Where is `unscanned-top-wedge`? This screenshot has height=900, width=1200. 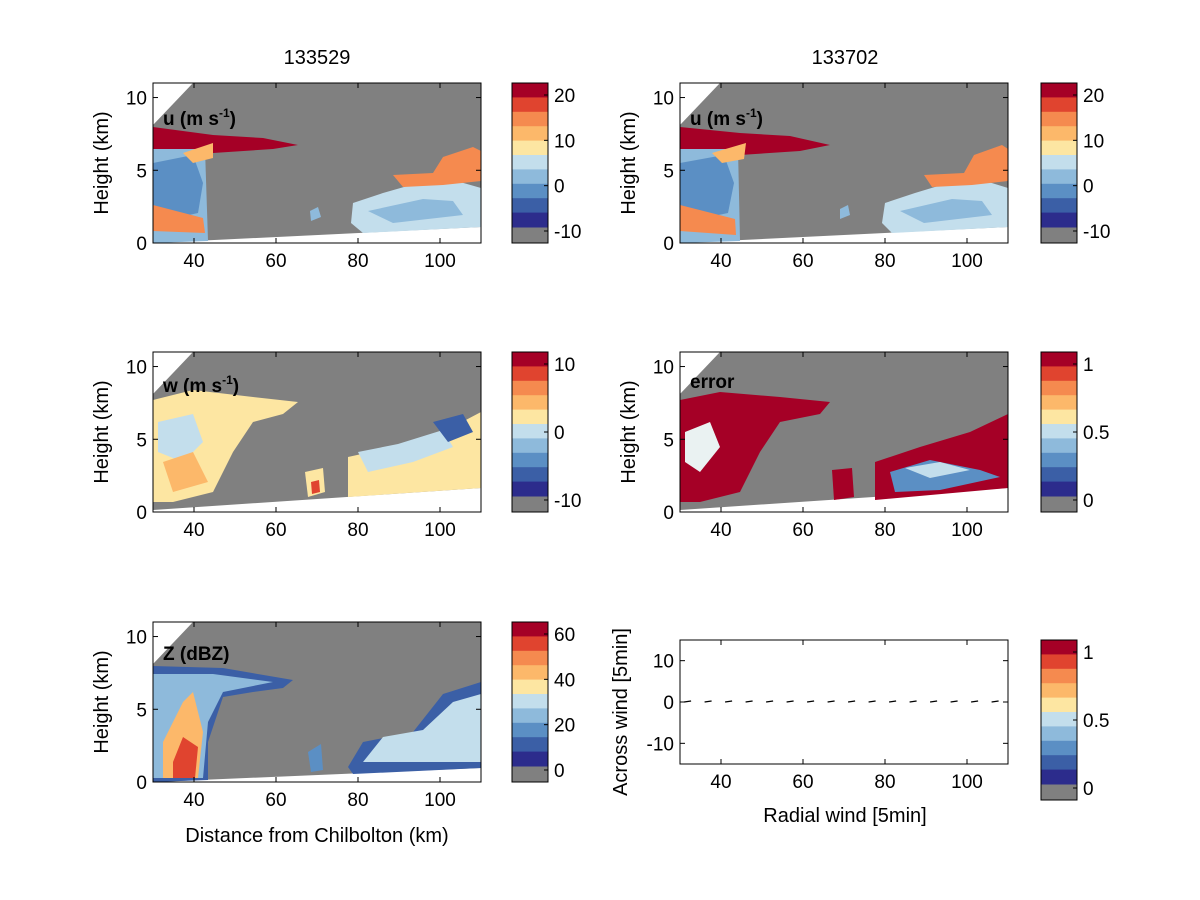 unscanned-top-wedge is located at coordinates (173, 643).